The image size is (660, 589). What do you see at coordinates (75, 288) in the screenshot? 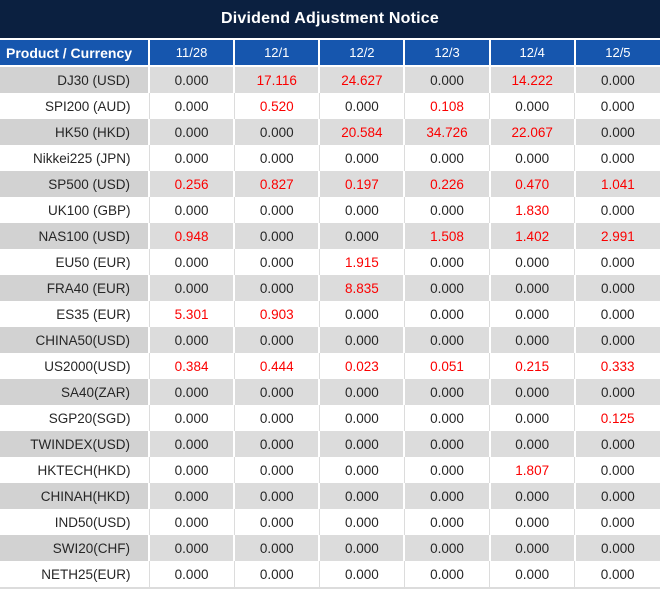
I see `product-cell: FRA40 (EUR)` at bounding box center [75, 288].